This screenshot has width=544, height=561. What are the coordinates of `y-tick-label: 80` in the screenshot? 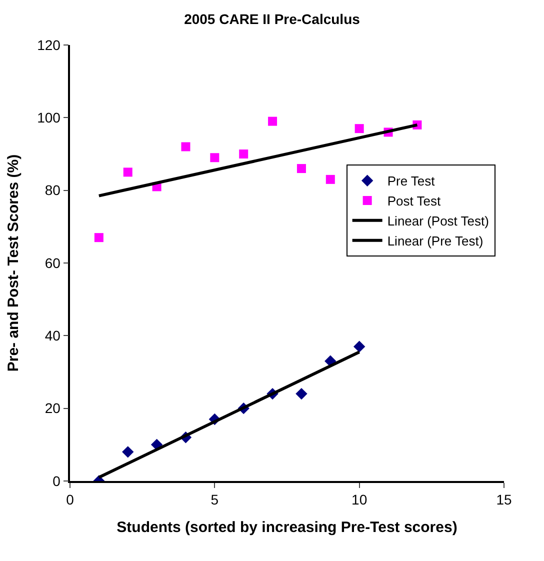 It's located at (52, 190).